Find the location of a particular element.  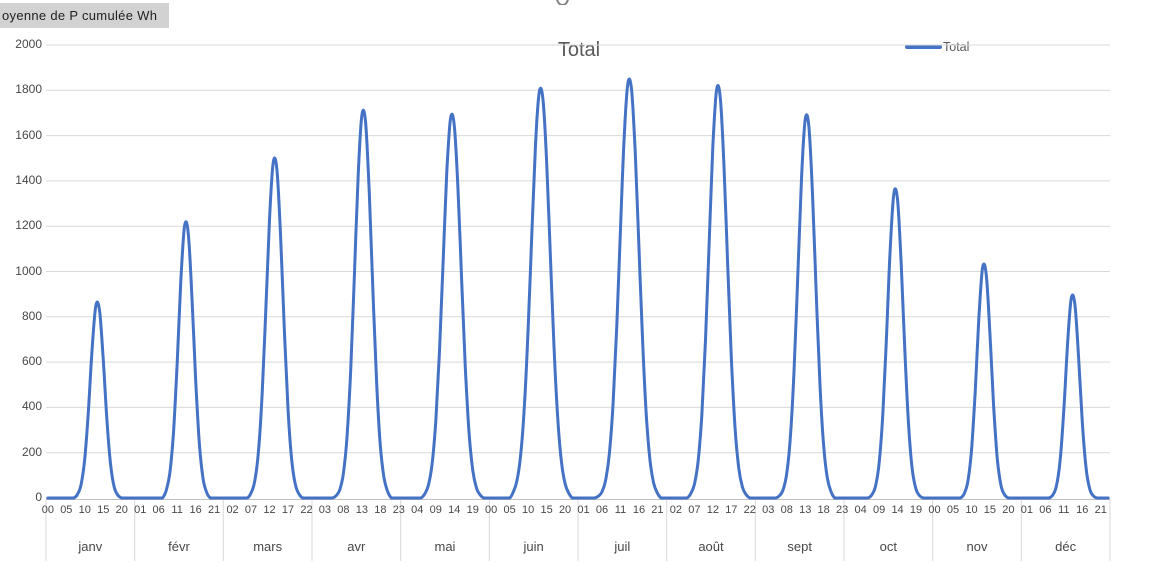

y-axis-tick-label: 600 is located at coordinates (31, 361).